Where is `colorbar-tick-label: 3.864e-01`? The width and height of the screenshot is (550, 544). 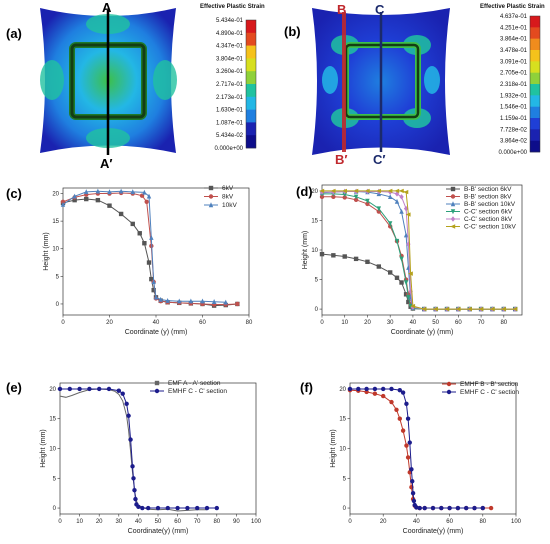
colorbar-tick-label: 3.864e-01 is located at coordinates (514, 40).